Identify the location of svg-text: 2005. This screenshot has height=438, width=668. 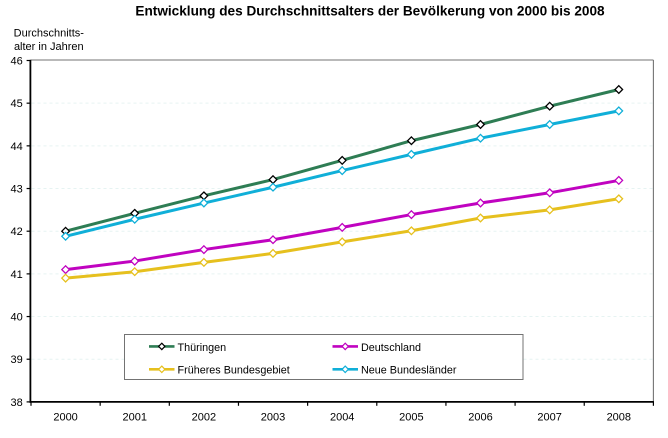
(411, 418).